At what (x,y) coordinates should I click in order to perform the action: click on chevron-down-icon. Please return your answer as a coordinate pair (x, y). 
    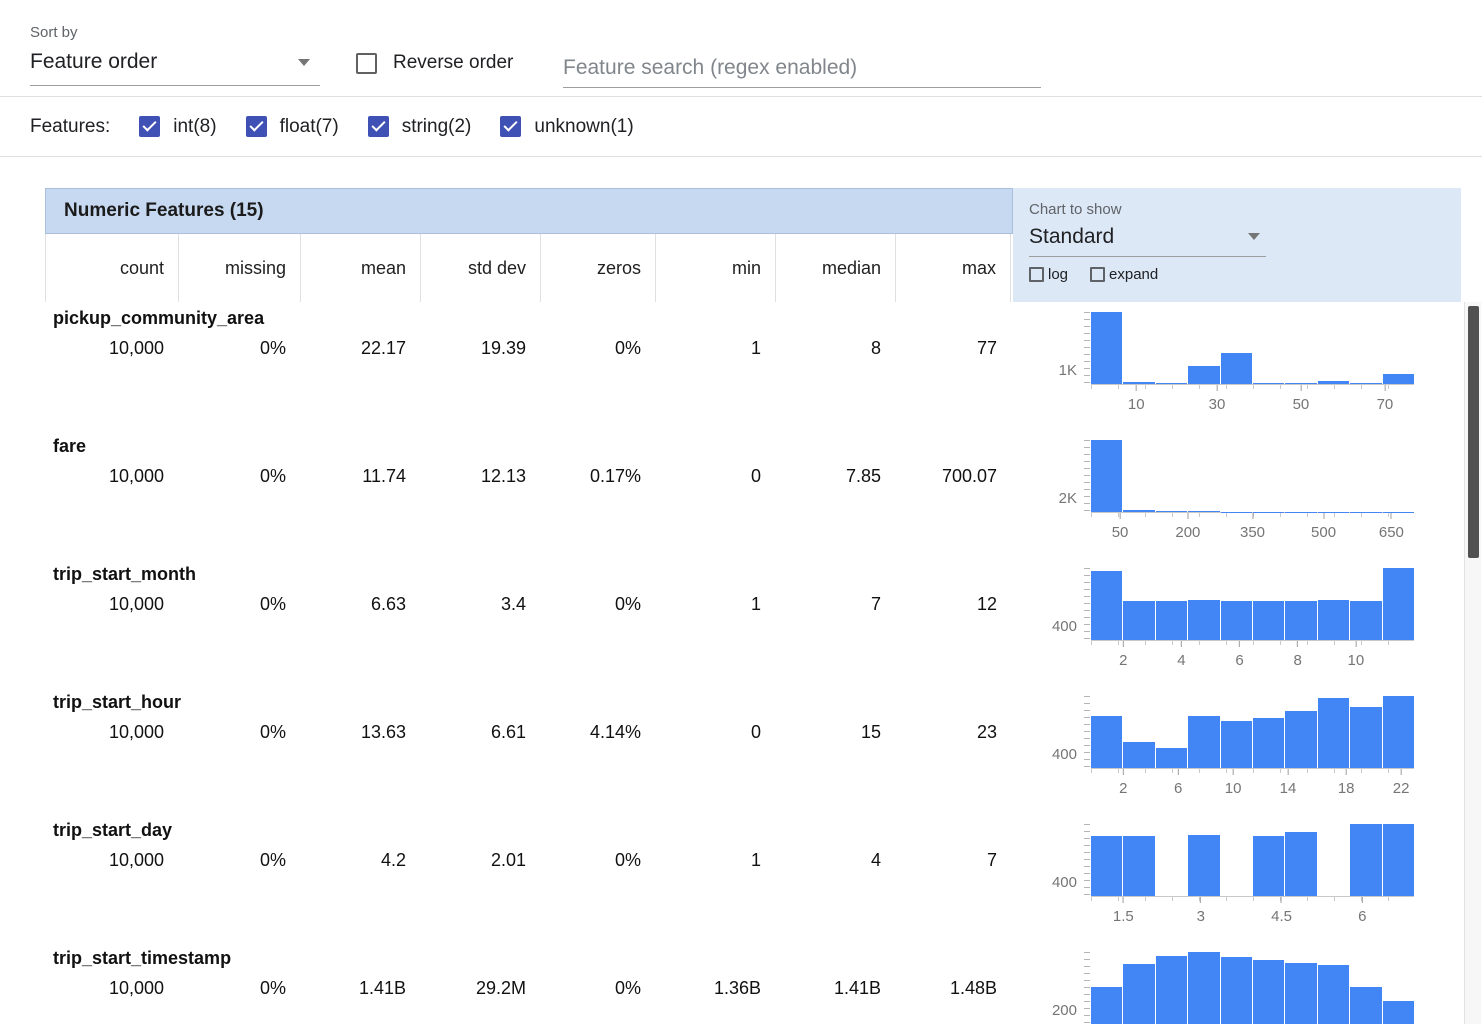
    Looking at the image, I should click on (1254, 236).